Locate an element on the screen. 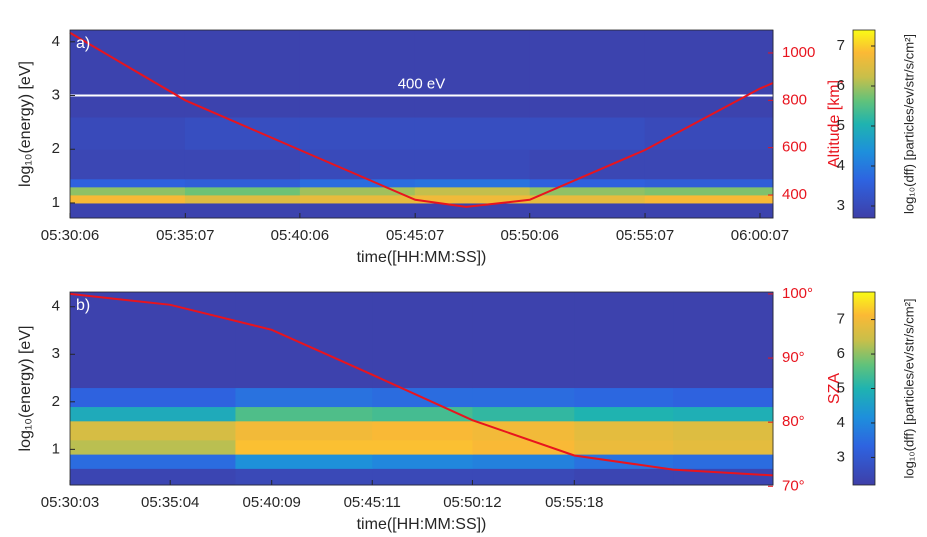  y2-tick-label: 90° is located at coordinates (793, 357).